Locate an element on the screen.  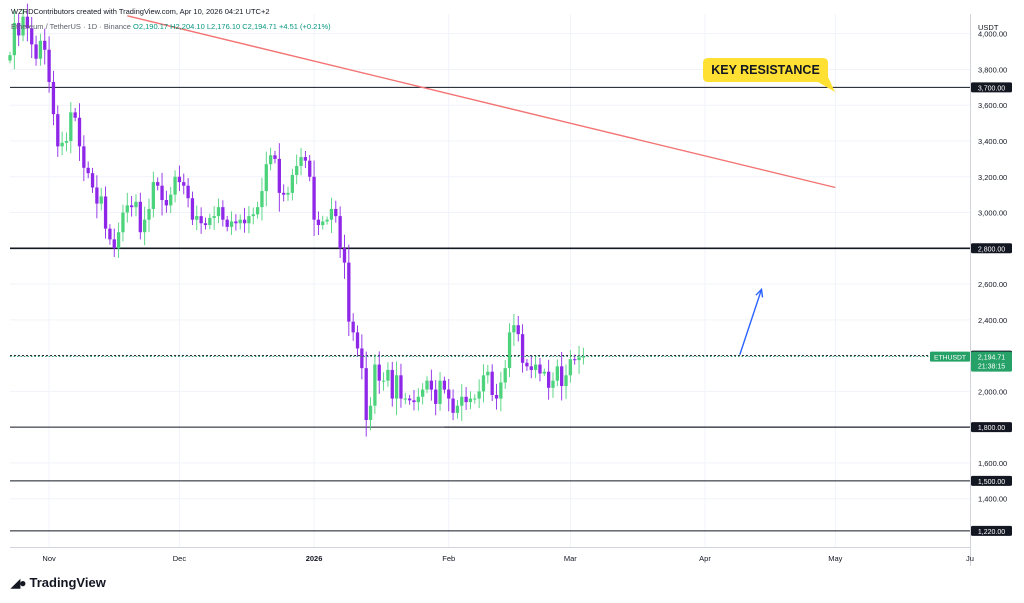
time-tick-label: Nov is located at coordinates (49, 558).